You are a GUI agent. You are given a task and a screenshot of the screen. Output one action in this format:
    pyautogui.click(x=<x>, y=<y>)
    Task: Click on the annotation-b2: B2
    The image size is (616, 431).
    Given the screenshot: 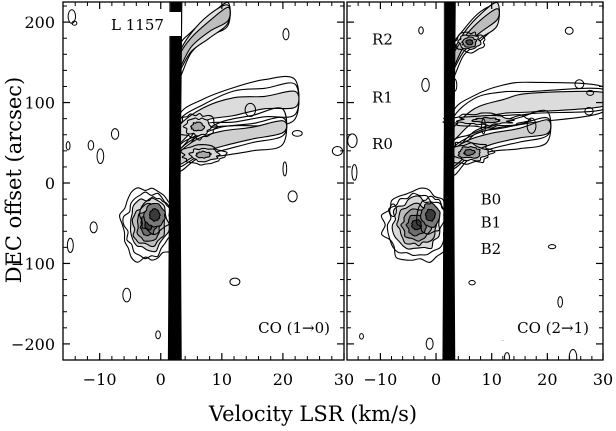 What is the action you would take?
    pyautogui.click(x=491, y=249)
    